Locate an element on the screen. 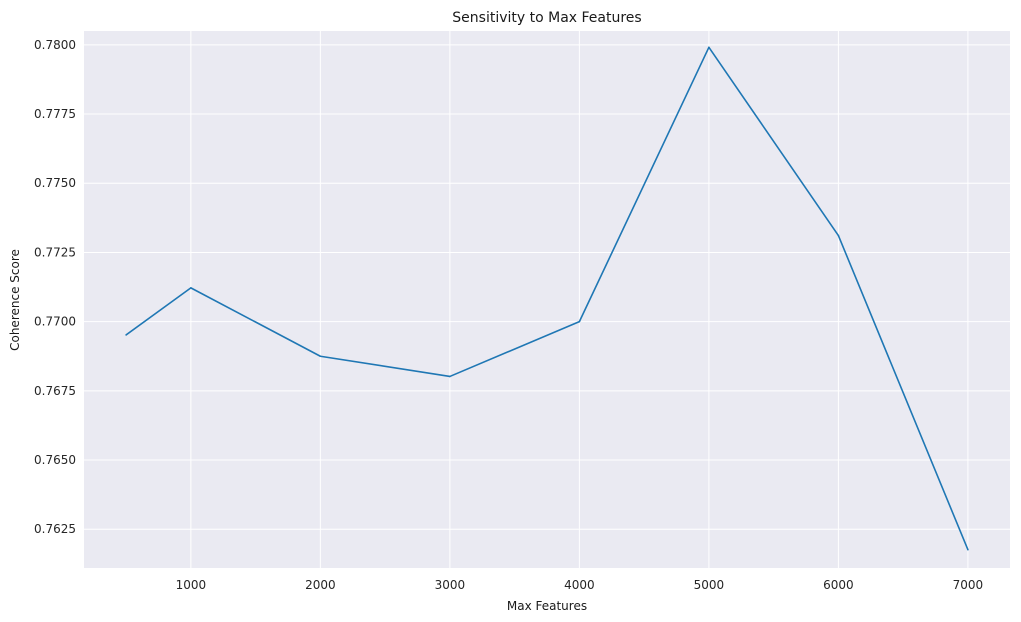 This screenshot has height=622, width=1021. x-tick-label: 5000 is located at coordinates (709, 585).